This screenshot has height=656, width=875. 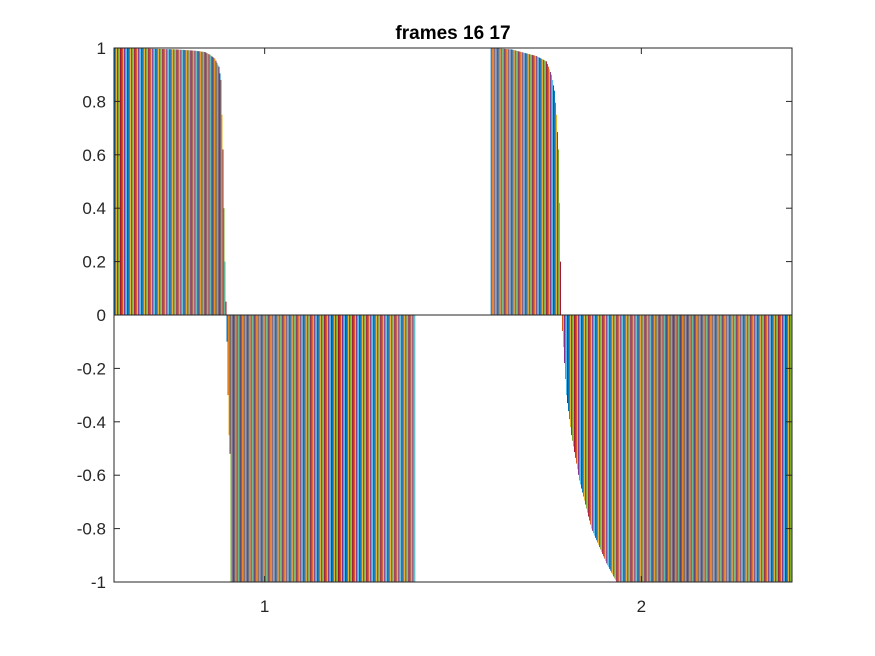 I want to click on y-tick-label: -0.2, so click(x=91, y=368).